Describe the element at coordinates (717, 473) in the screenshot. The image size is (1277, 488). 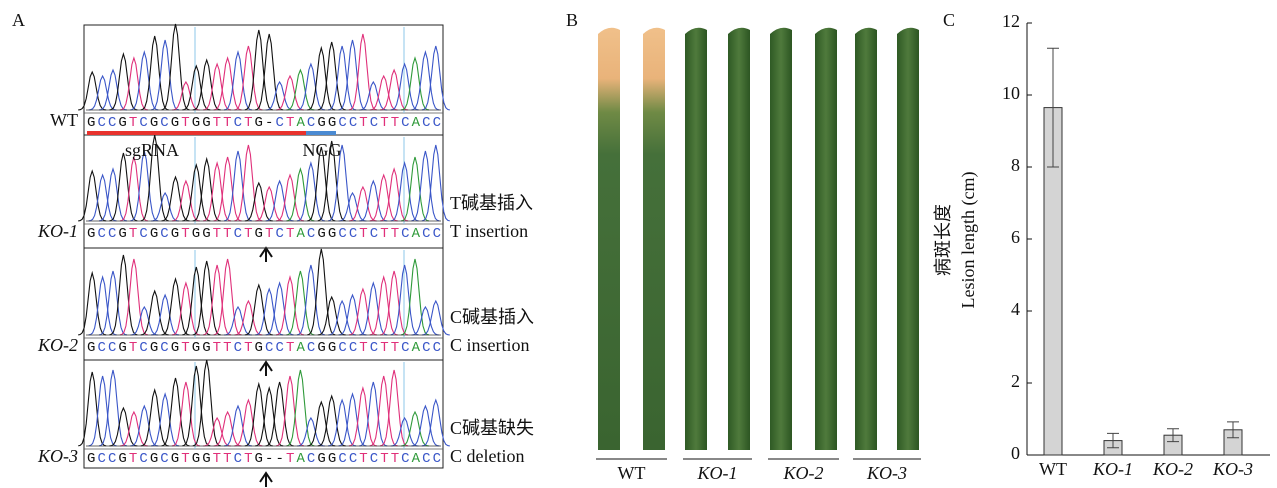
I see `group-label: KO-1` at that location.